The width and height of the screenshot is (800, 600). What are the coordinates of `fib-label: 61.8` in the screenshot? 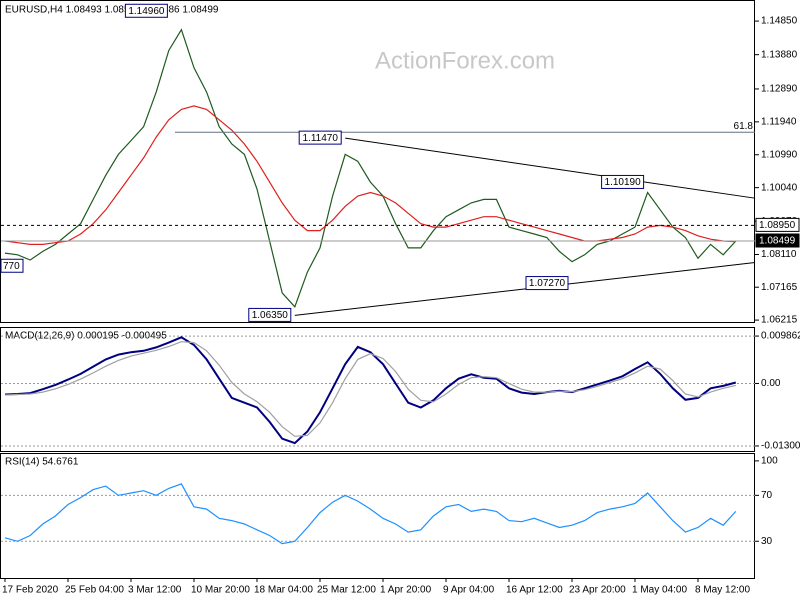 It's located at (744, 126).